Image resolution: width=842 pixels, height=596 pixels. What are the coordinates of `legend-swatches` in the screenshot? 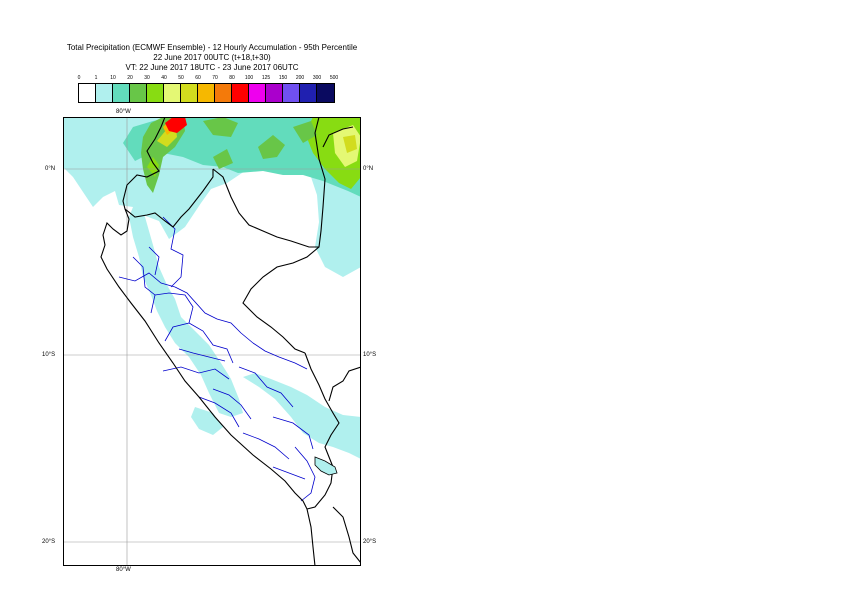 It's located at (206, 93).